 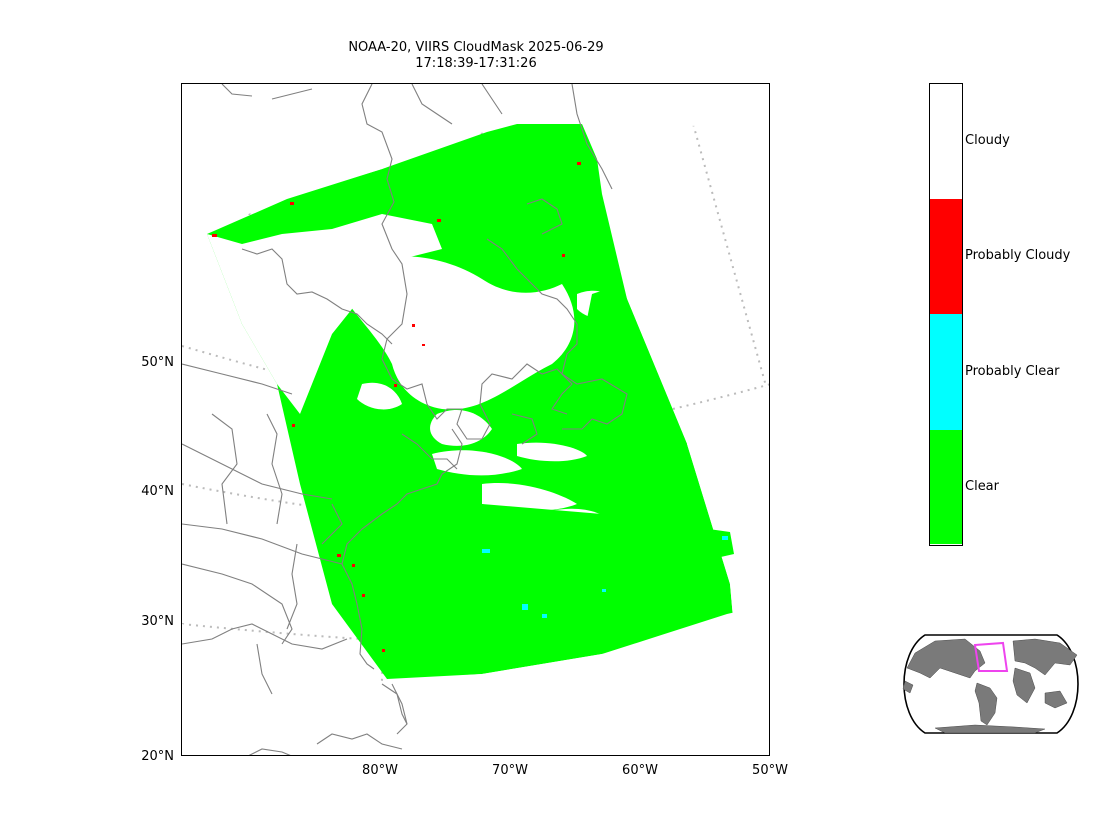 What do you see at coordinates (991, 656) in the screenshot?
I see `inset-swath-highlight` at bounding box center [991, 656].